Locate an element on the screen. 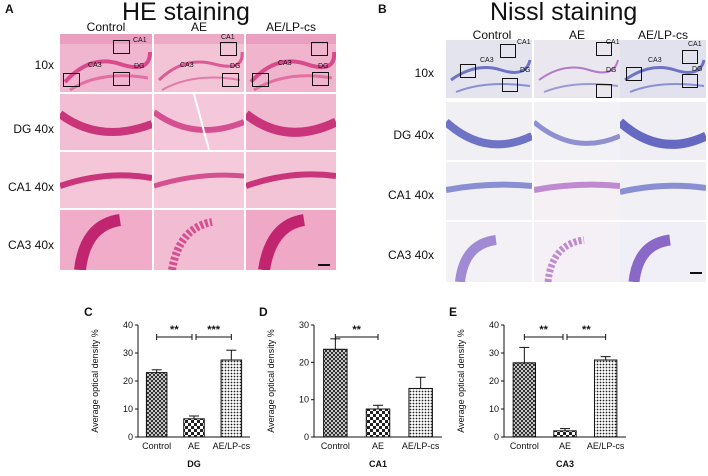 The width and height of the screenshot is (708, 476). panel-d-label: D is located at coordinates (263, 312).